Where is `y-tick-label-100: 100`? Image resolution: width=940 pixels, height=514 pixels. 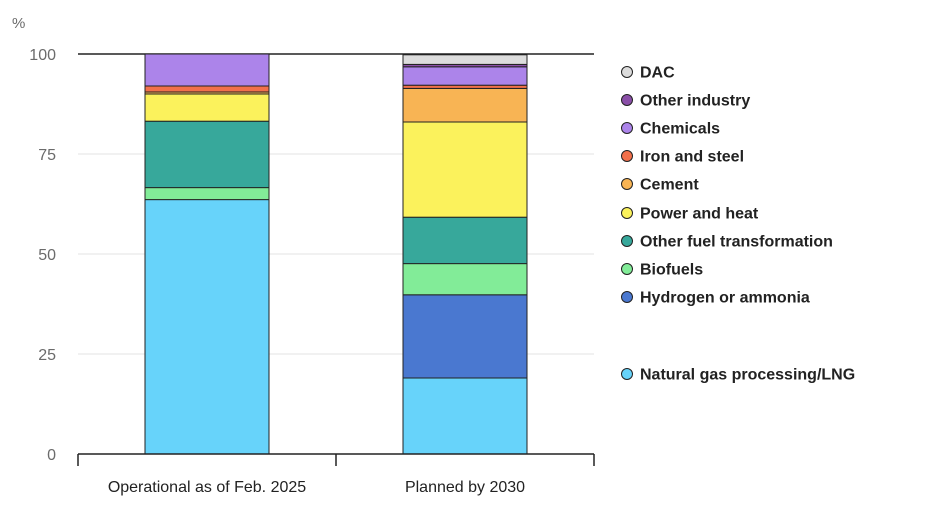 y-tick-label-100: 100 is located at coordinates (42, 55).